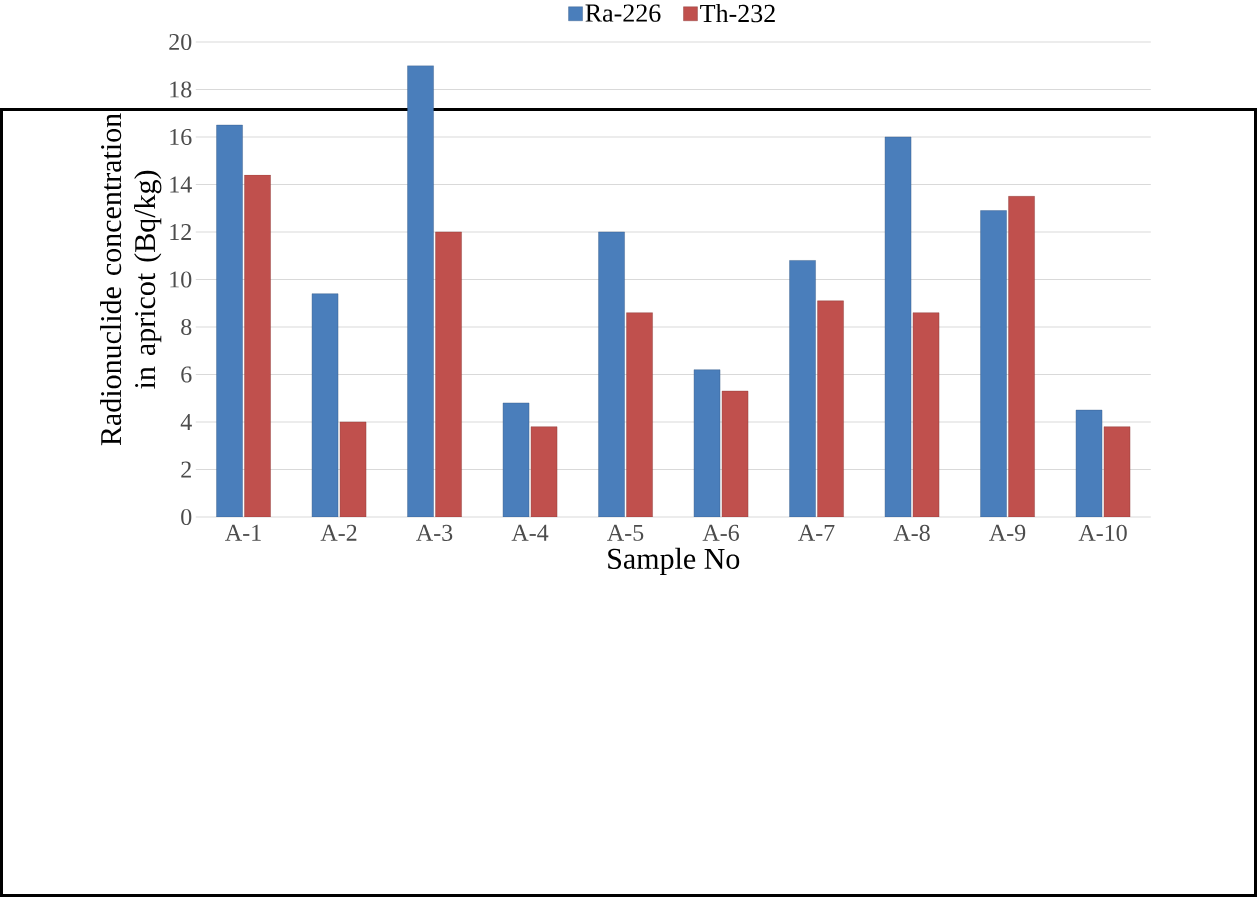  Describe the element at coordinates (1007, 532) in the screenshot. I see `x-tick-label: A-9` at that location.